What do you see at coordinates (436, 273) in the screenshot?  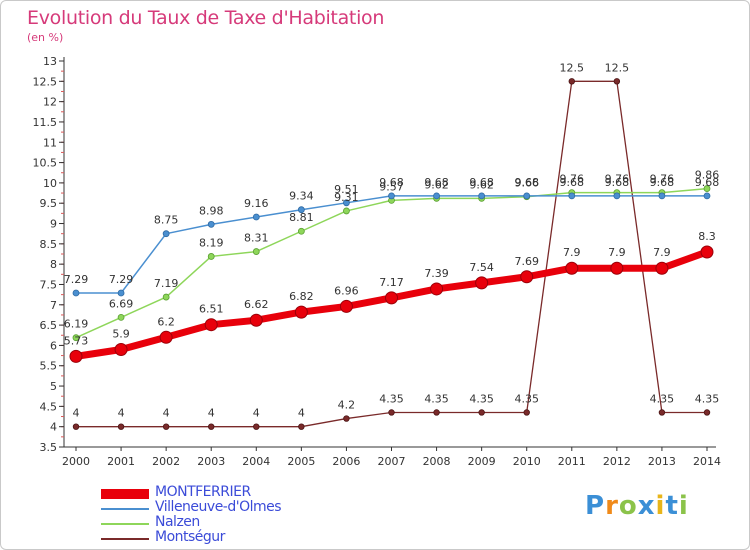 I see `data-label: 7.39` at bounding box center [436, 273].